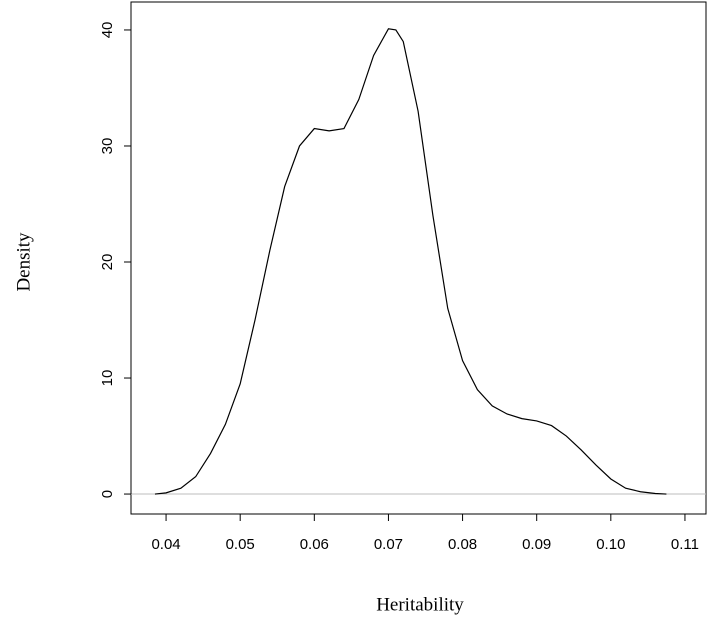  I want to click on y-tick-label: 40, so click(107, 30).